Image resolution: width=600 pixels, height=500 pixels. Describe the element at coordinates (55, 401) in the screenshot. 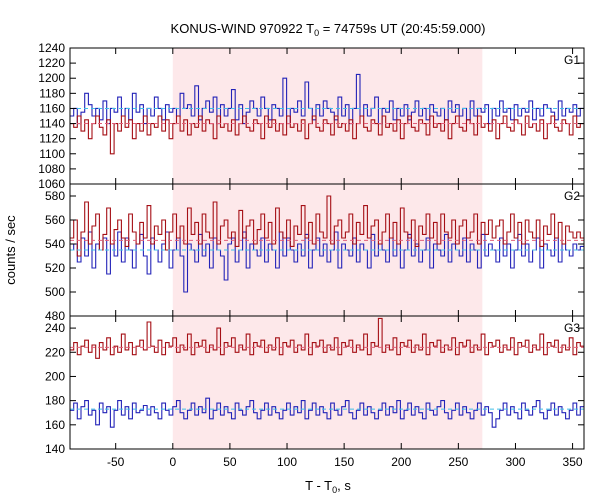

I see `y-tick-label: 180` at that location.